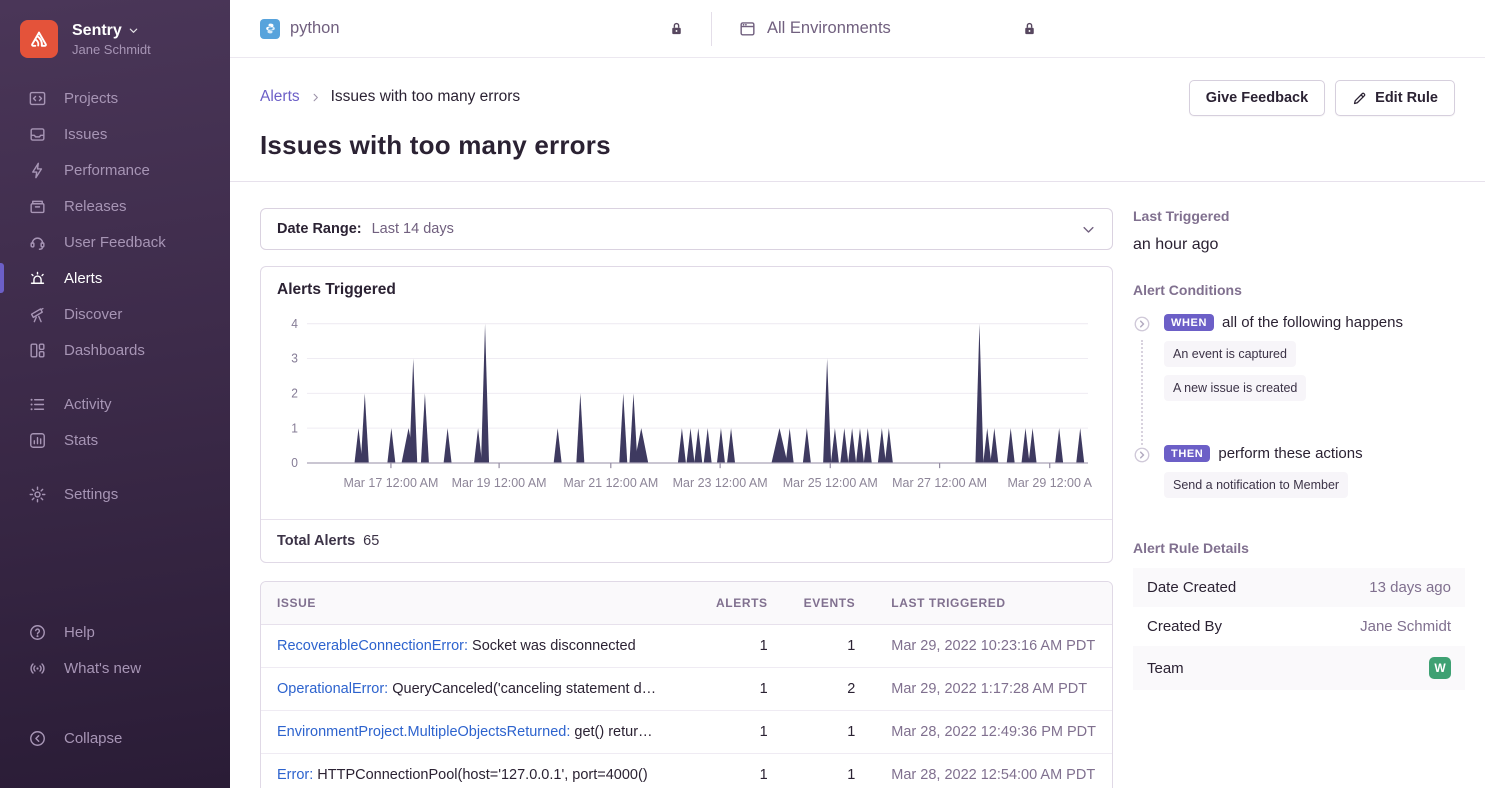 Image resolution: width=1485 pixels, height=788 pixels. Describe the element at coordinates (37, 206) in the screenshot. I see `releases-icon` at that location.